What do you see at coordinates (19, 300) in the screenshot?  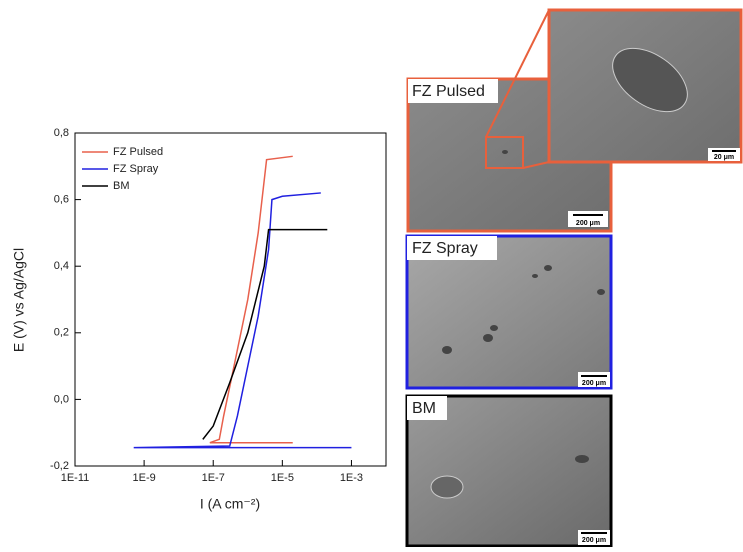 I see `y-axis-label: E (V) vs Ag/AgCl` at bounding box center [19, 300].